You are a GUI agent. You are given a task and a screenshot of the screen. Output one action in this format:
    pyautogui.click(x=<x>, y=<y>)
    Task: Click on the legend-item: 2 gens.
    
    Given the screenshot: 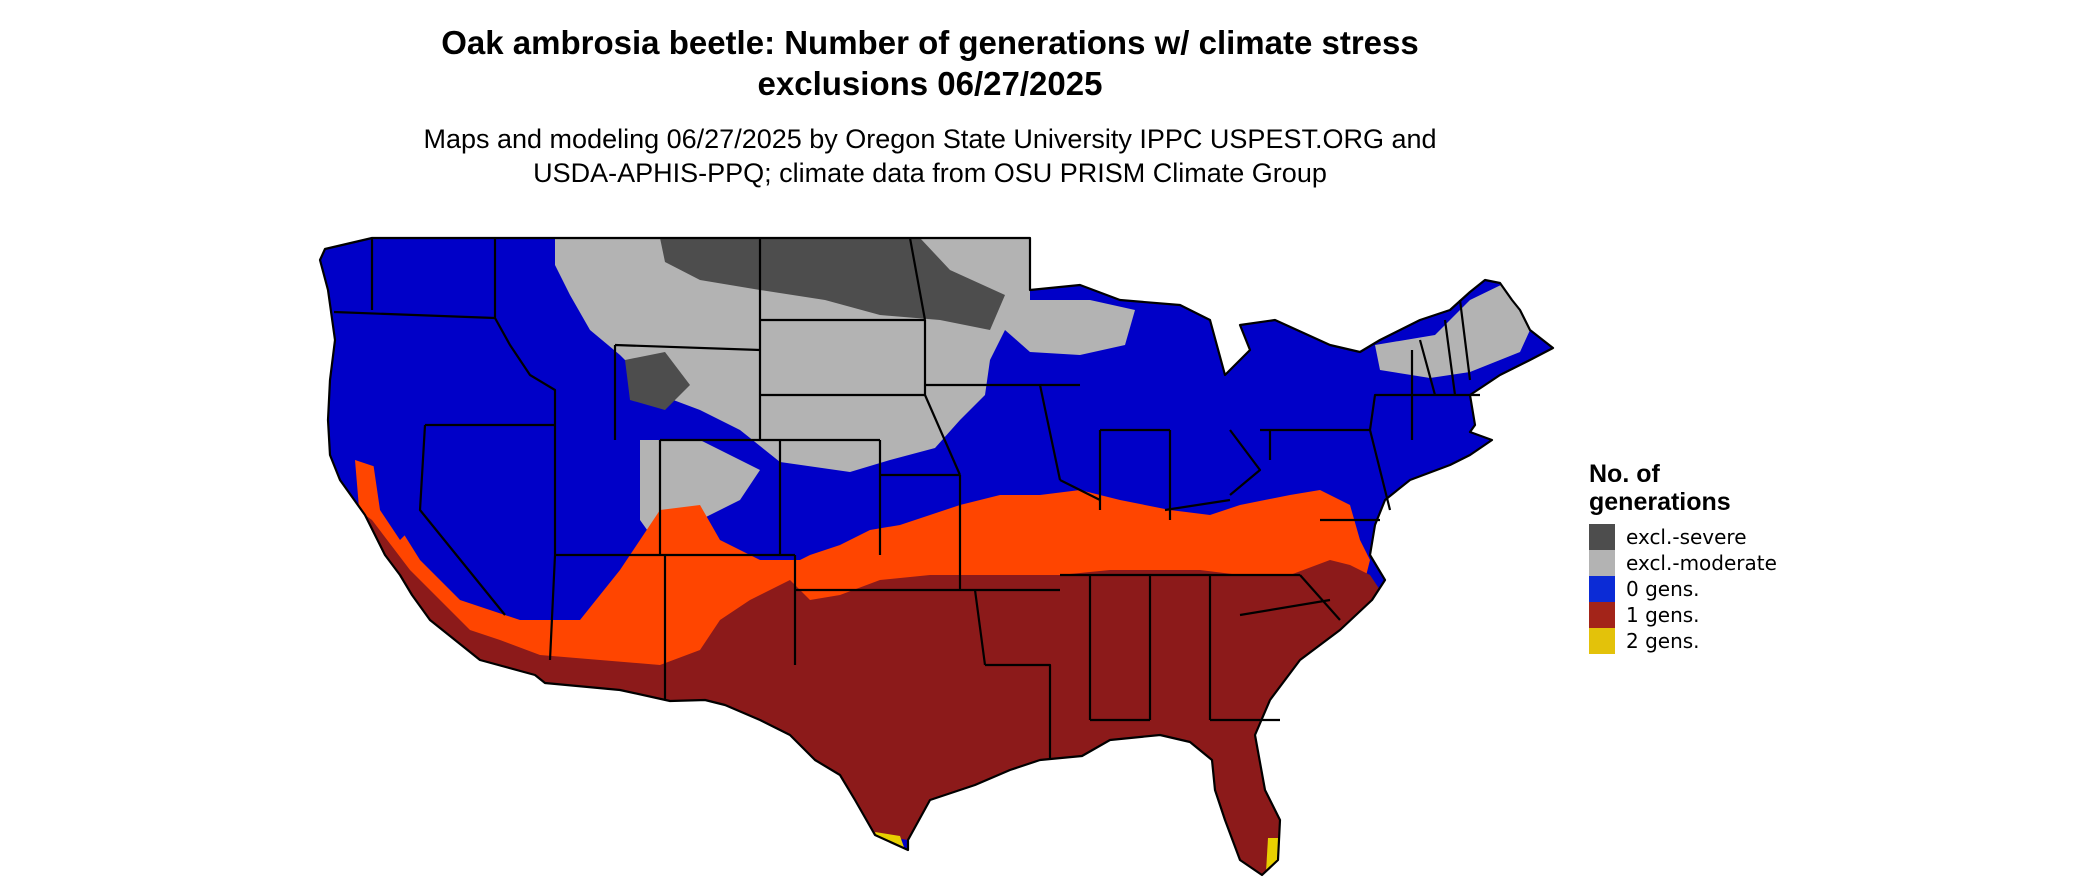 What is the action you would take?
    pyautogui.click(x=1689, y=641)
    